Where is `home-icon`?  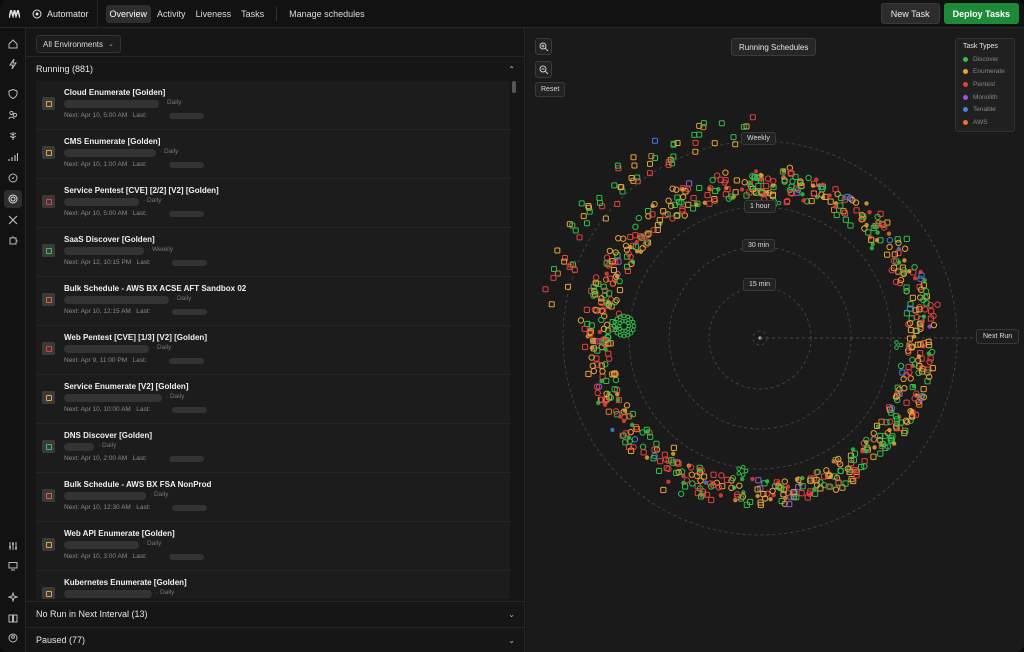 home-icon is located at coordinates (13, 44).